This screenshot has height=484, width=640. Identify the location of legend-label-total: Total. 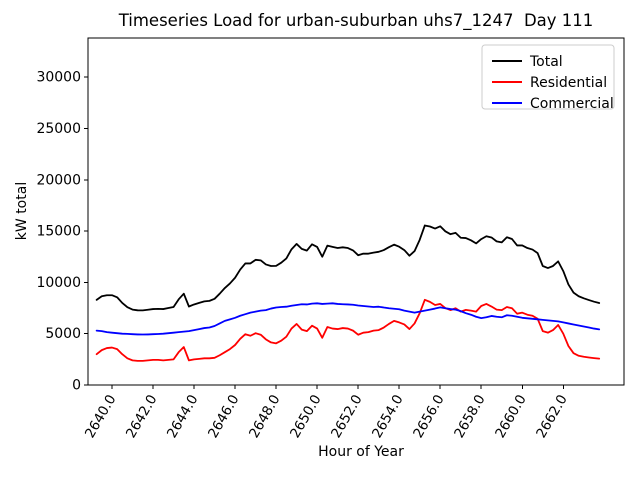
(546, 62).